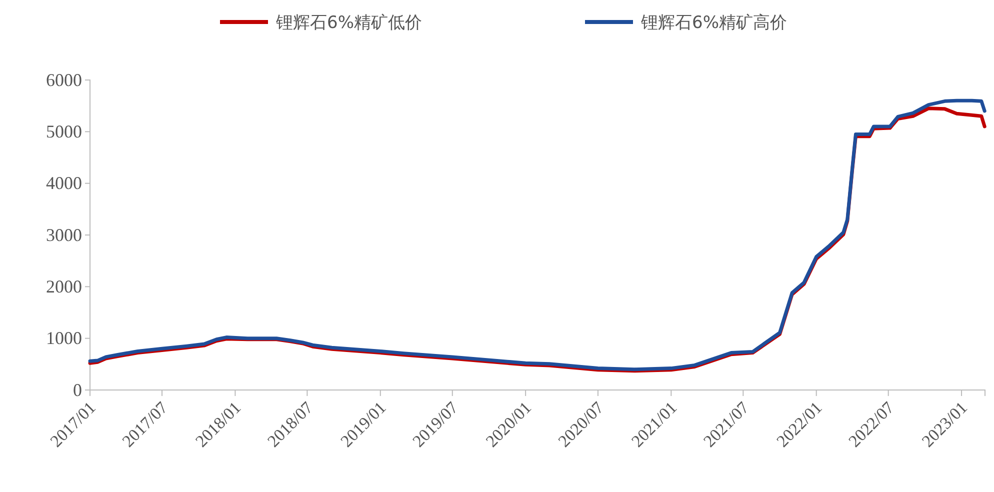 This screenshot has height=492, width=994. Describe the element at coordinates (348, 23) in the screenshot. I see `legend-label: 锂辉石6%精矿低价` at that location.